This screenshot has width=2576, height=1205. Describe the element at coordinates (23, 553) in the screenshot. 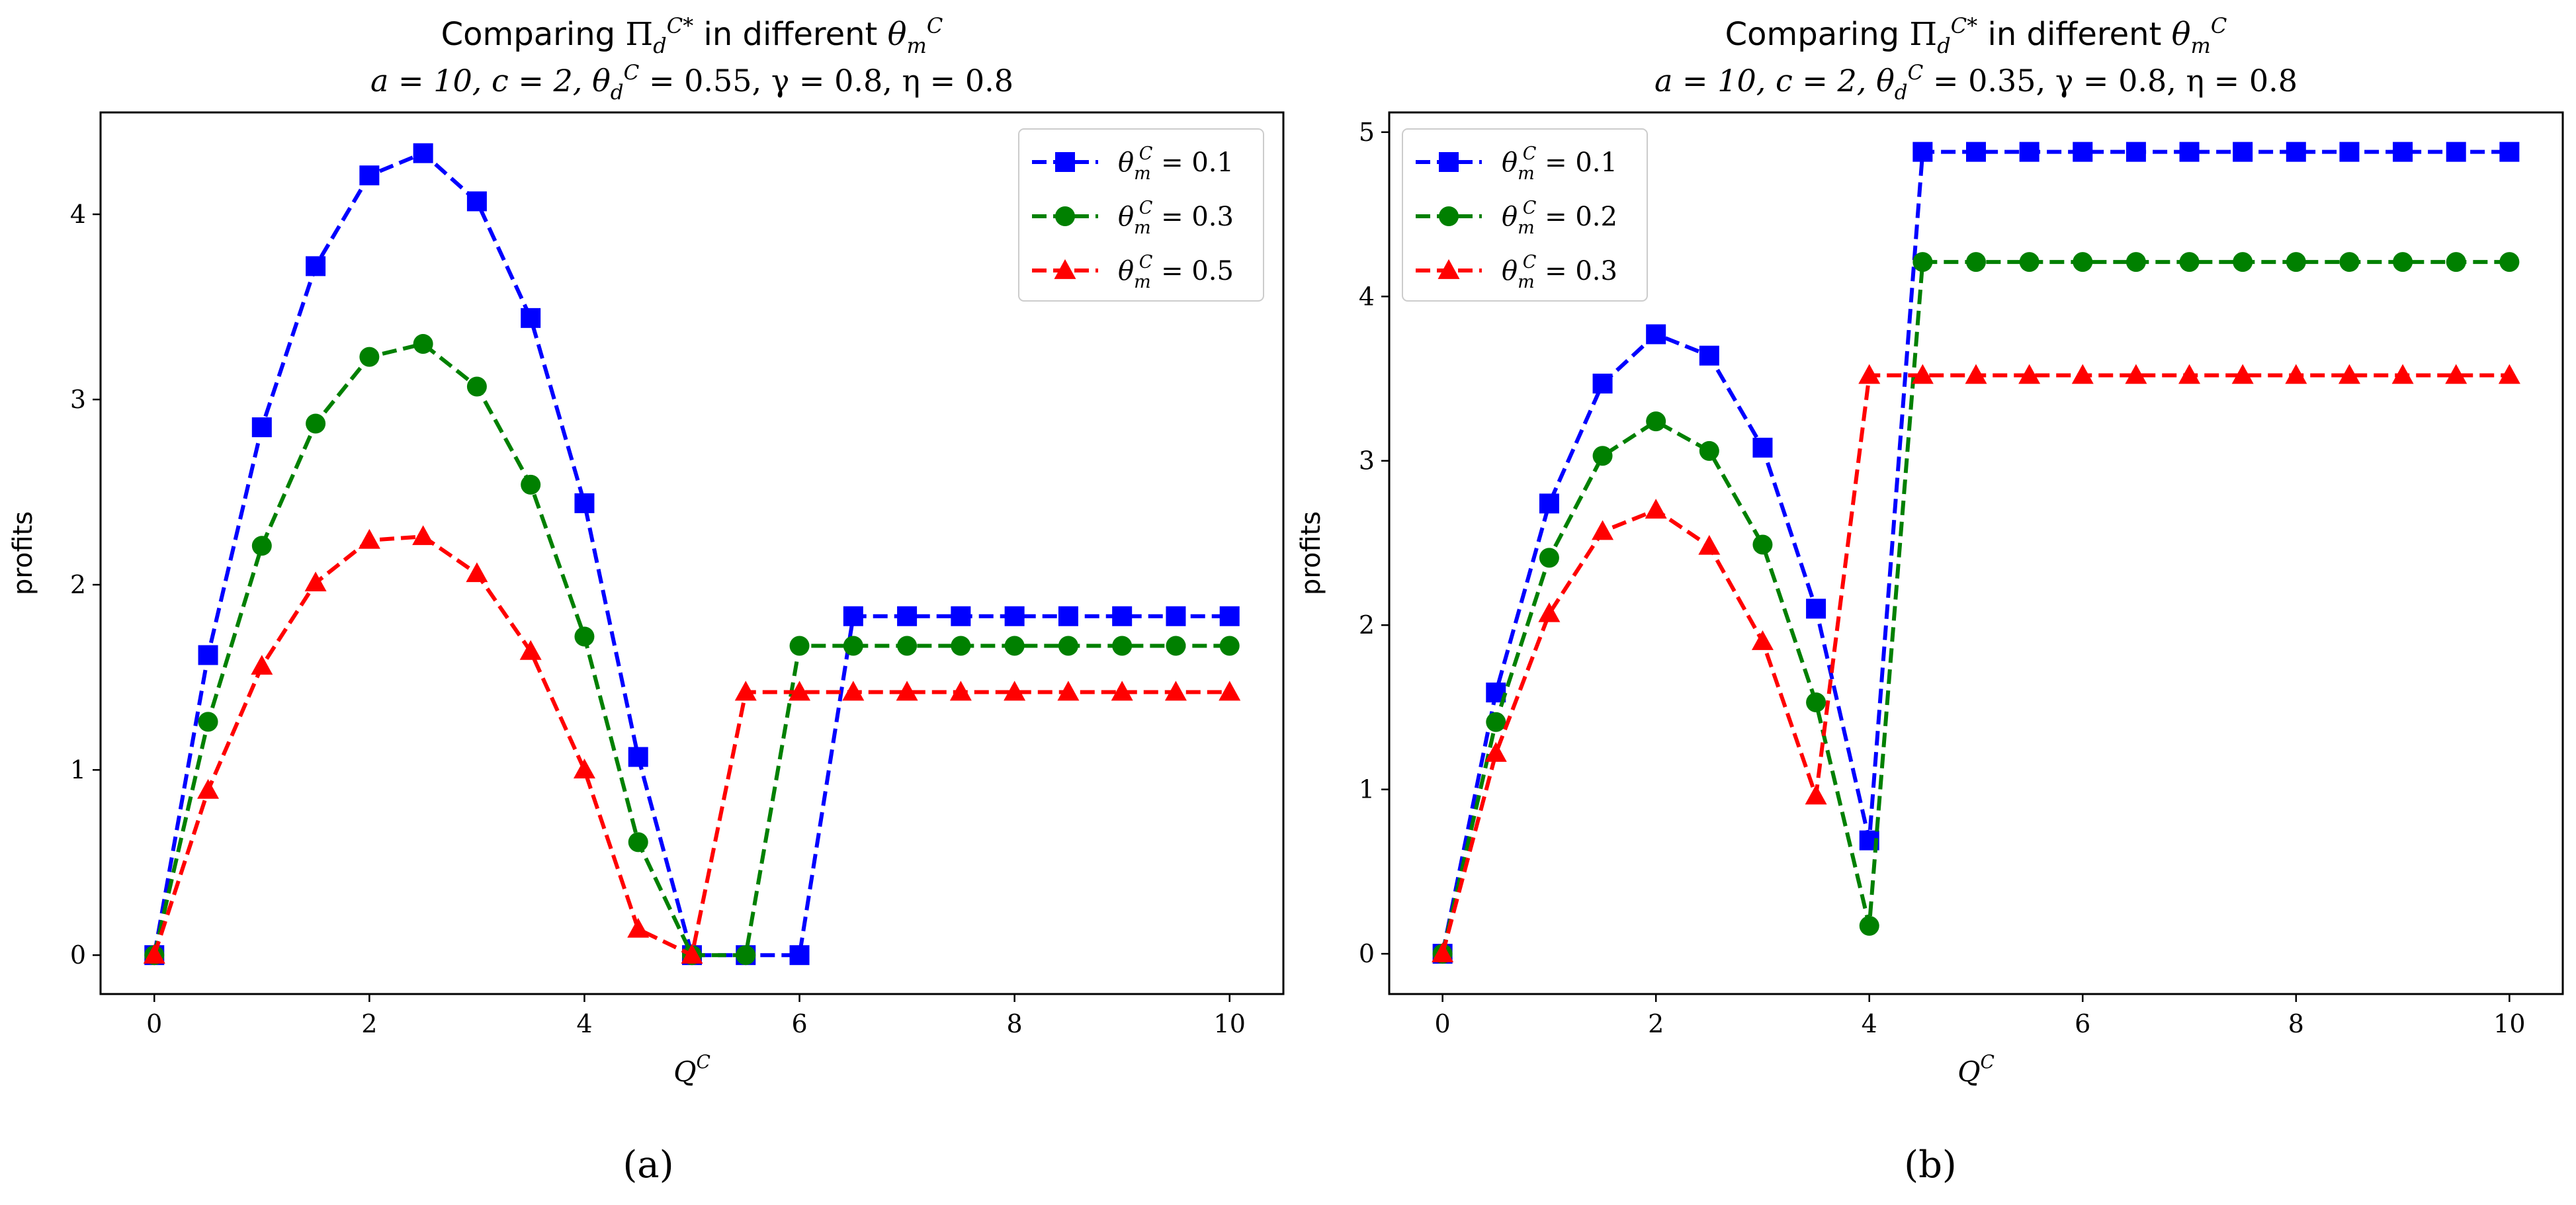

I see `y-axis-label: profits` at that location.